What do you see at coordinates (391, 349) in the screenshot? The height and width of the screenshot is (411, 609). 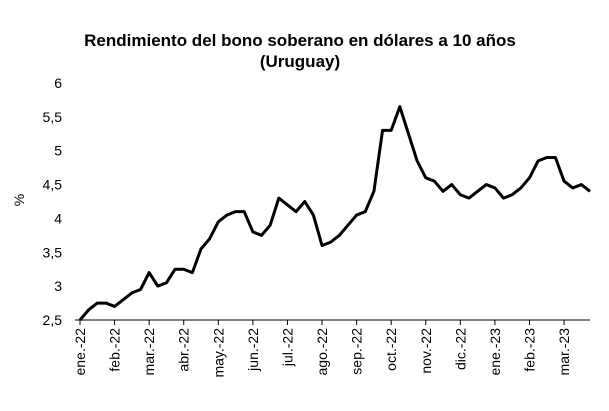 I see `x-tick-label: oct.-22` at bounding box center [391, 349].